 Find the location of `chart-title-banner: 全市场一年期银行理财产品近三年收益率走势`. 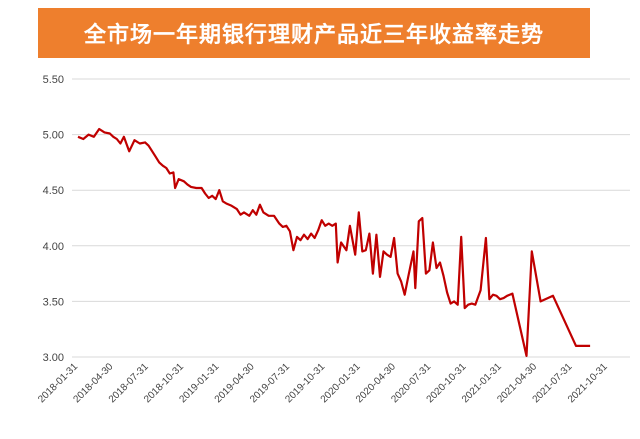

chart-title-banner: 全市场一年期银行理财产品近三年收益率走势 is located at coordinates (314, 33).